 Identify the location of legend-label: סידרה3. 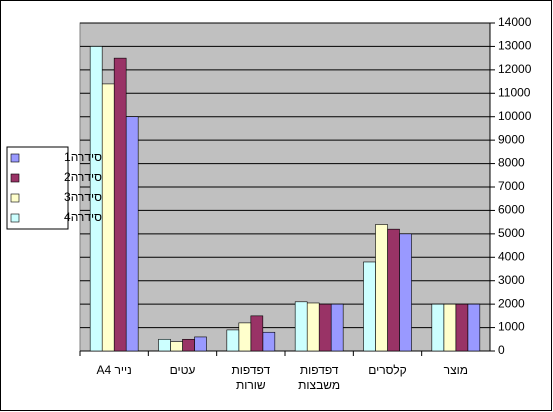
(83, 197).